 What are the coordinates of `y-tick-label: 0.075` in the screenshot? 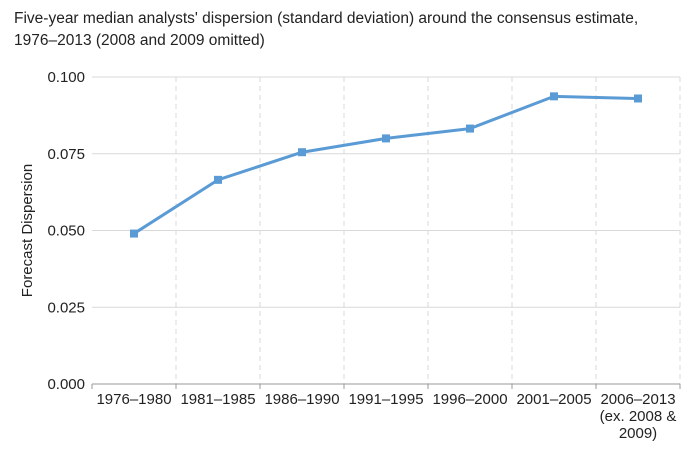 It's located at (66, 154).